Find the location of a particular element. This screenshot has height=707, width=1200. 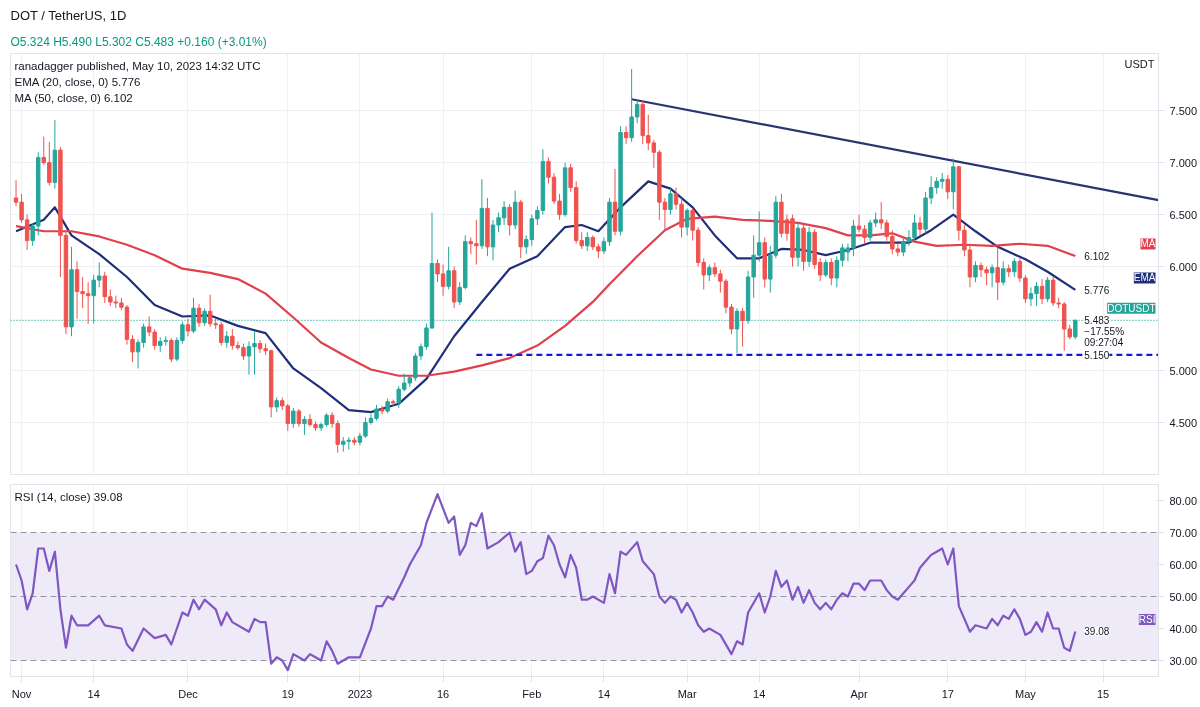

x-tick-label: Nov is located at coordinates (21, 693).